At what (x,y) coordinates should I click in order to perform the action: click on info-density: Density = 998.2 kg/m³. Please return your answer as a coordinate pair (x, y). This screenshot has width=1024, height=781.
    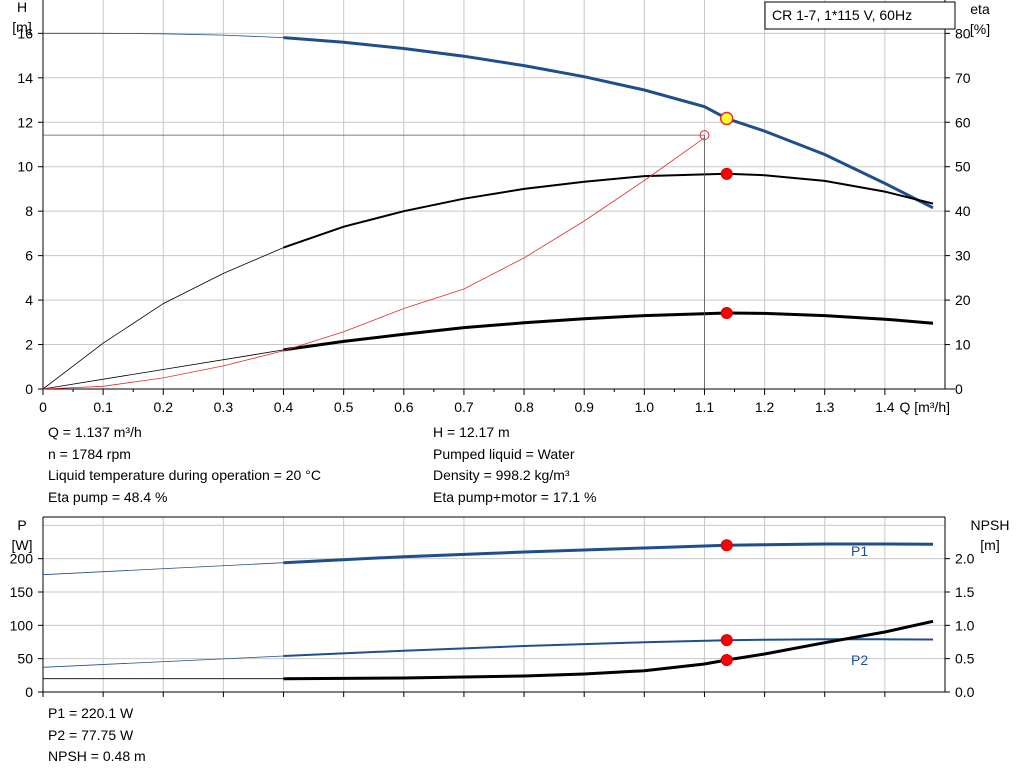
    Looking at the image, I should click on (501, 475).